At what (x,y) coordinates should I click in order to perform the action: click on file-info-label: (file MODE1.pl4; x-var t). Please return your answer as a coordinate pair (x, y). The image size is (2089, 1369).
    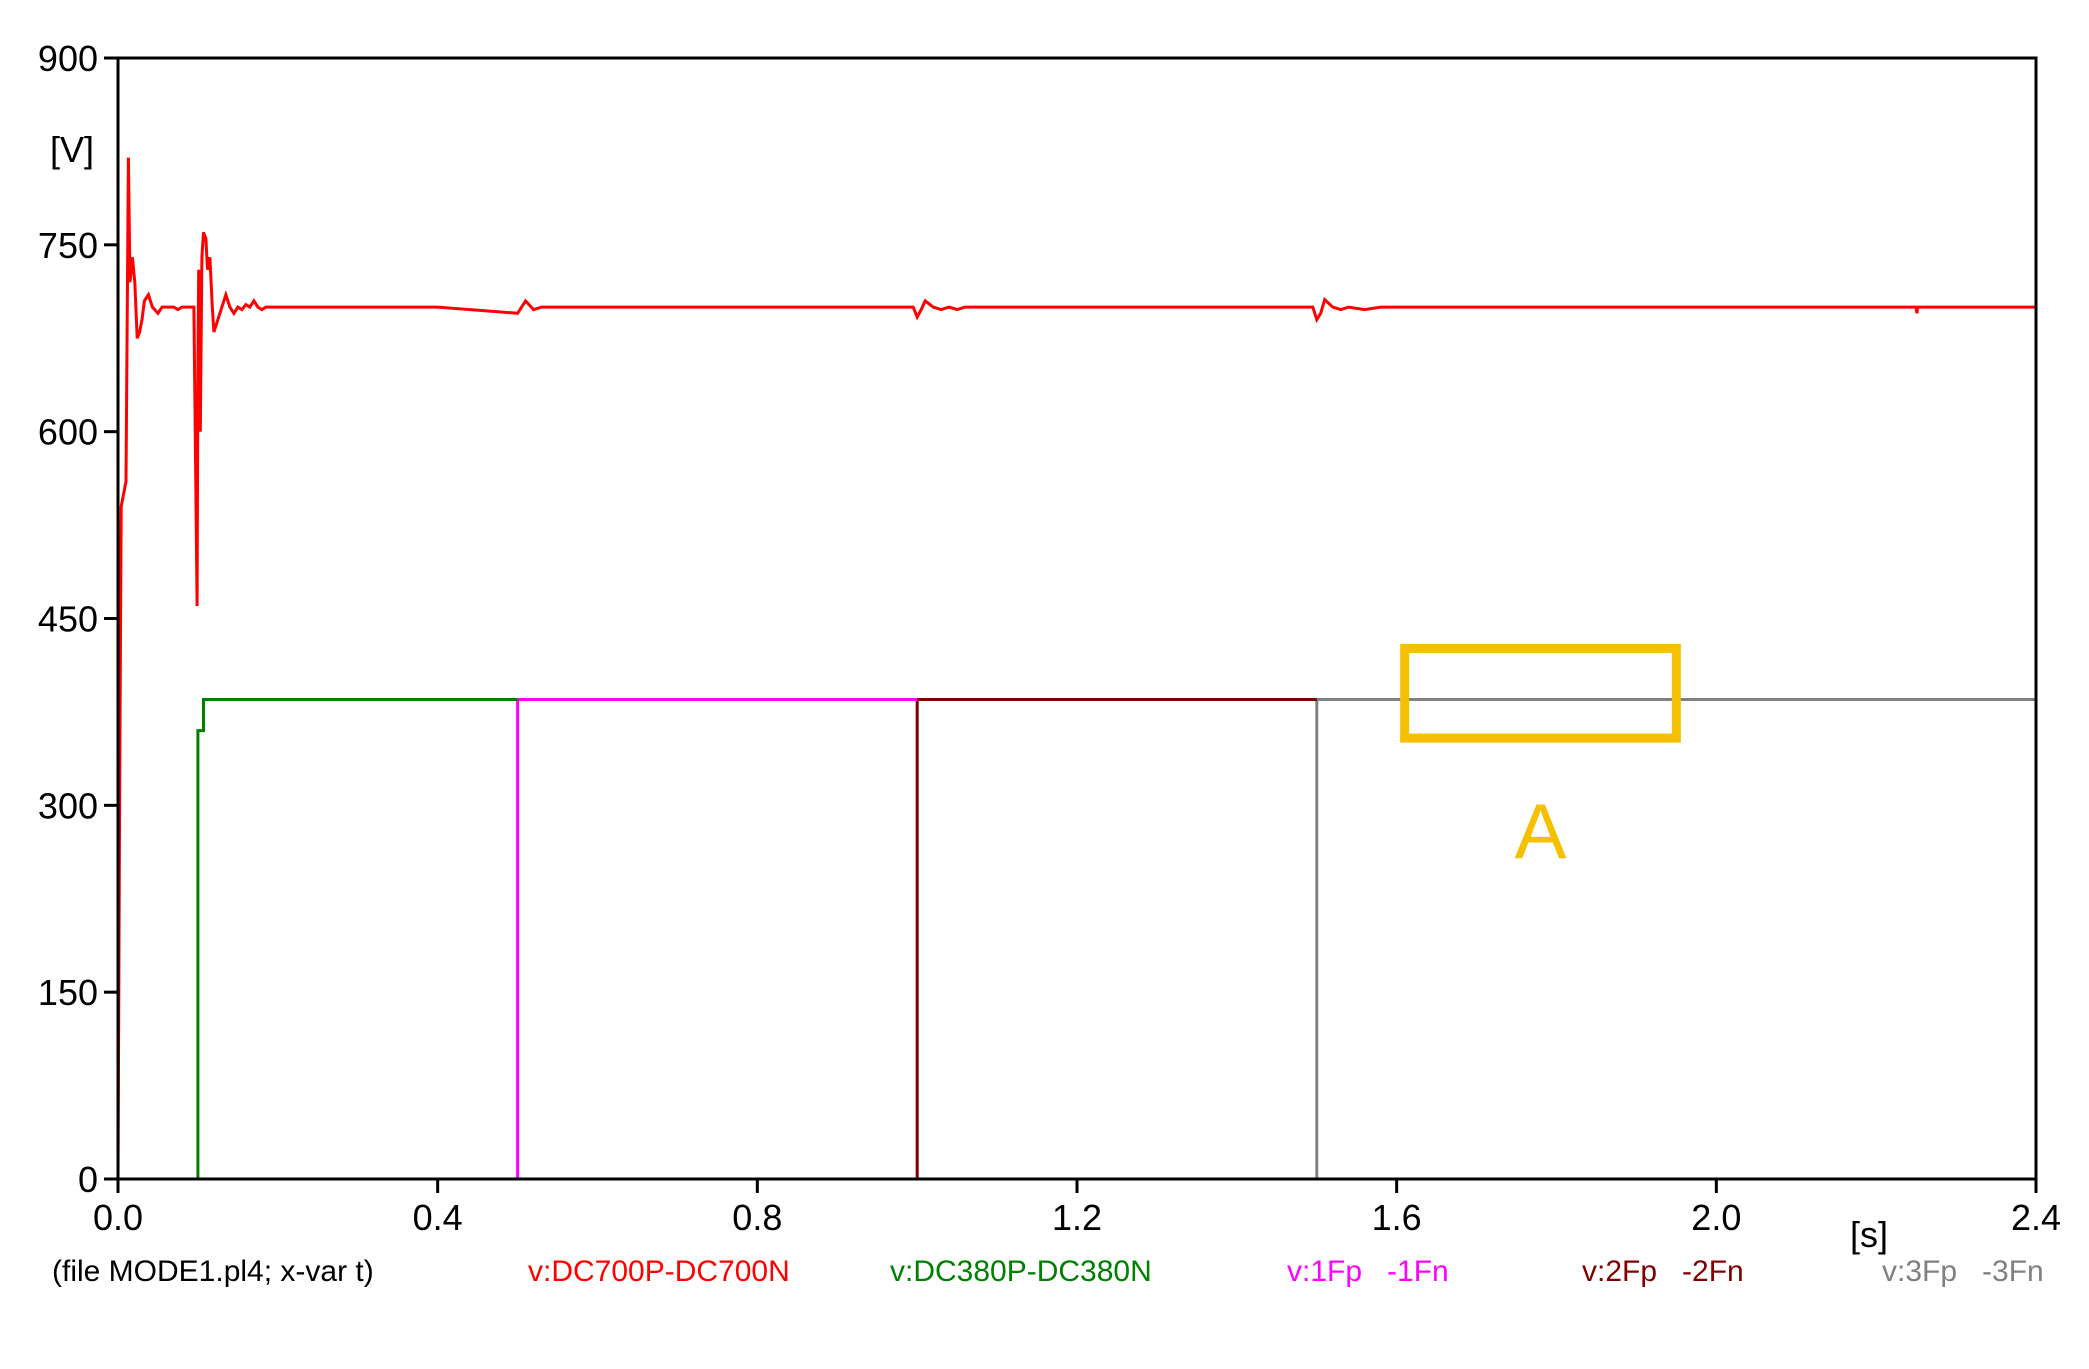
    Looking at the image, I should click on (213, 1271).